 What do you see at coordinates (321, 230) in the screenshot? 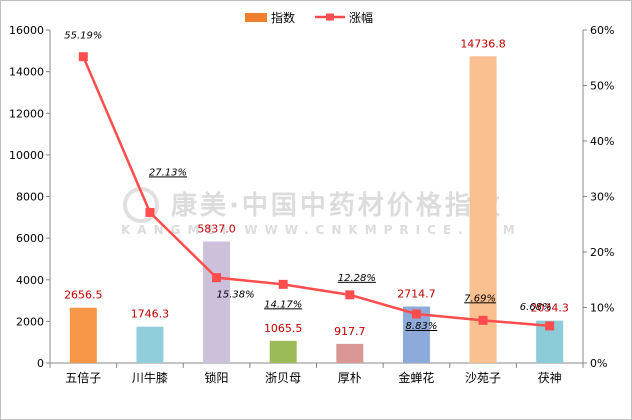
I see `watermark-sub-text: KANGMEI WWW.CNKMPRICE.COM` at bounding box center [321, 230].